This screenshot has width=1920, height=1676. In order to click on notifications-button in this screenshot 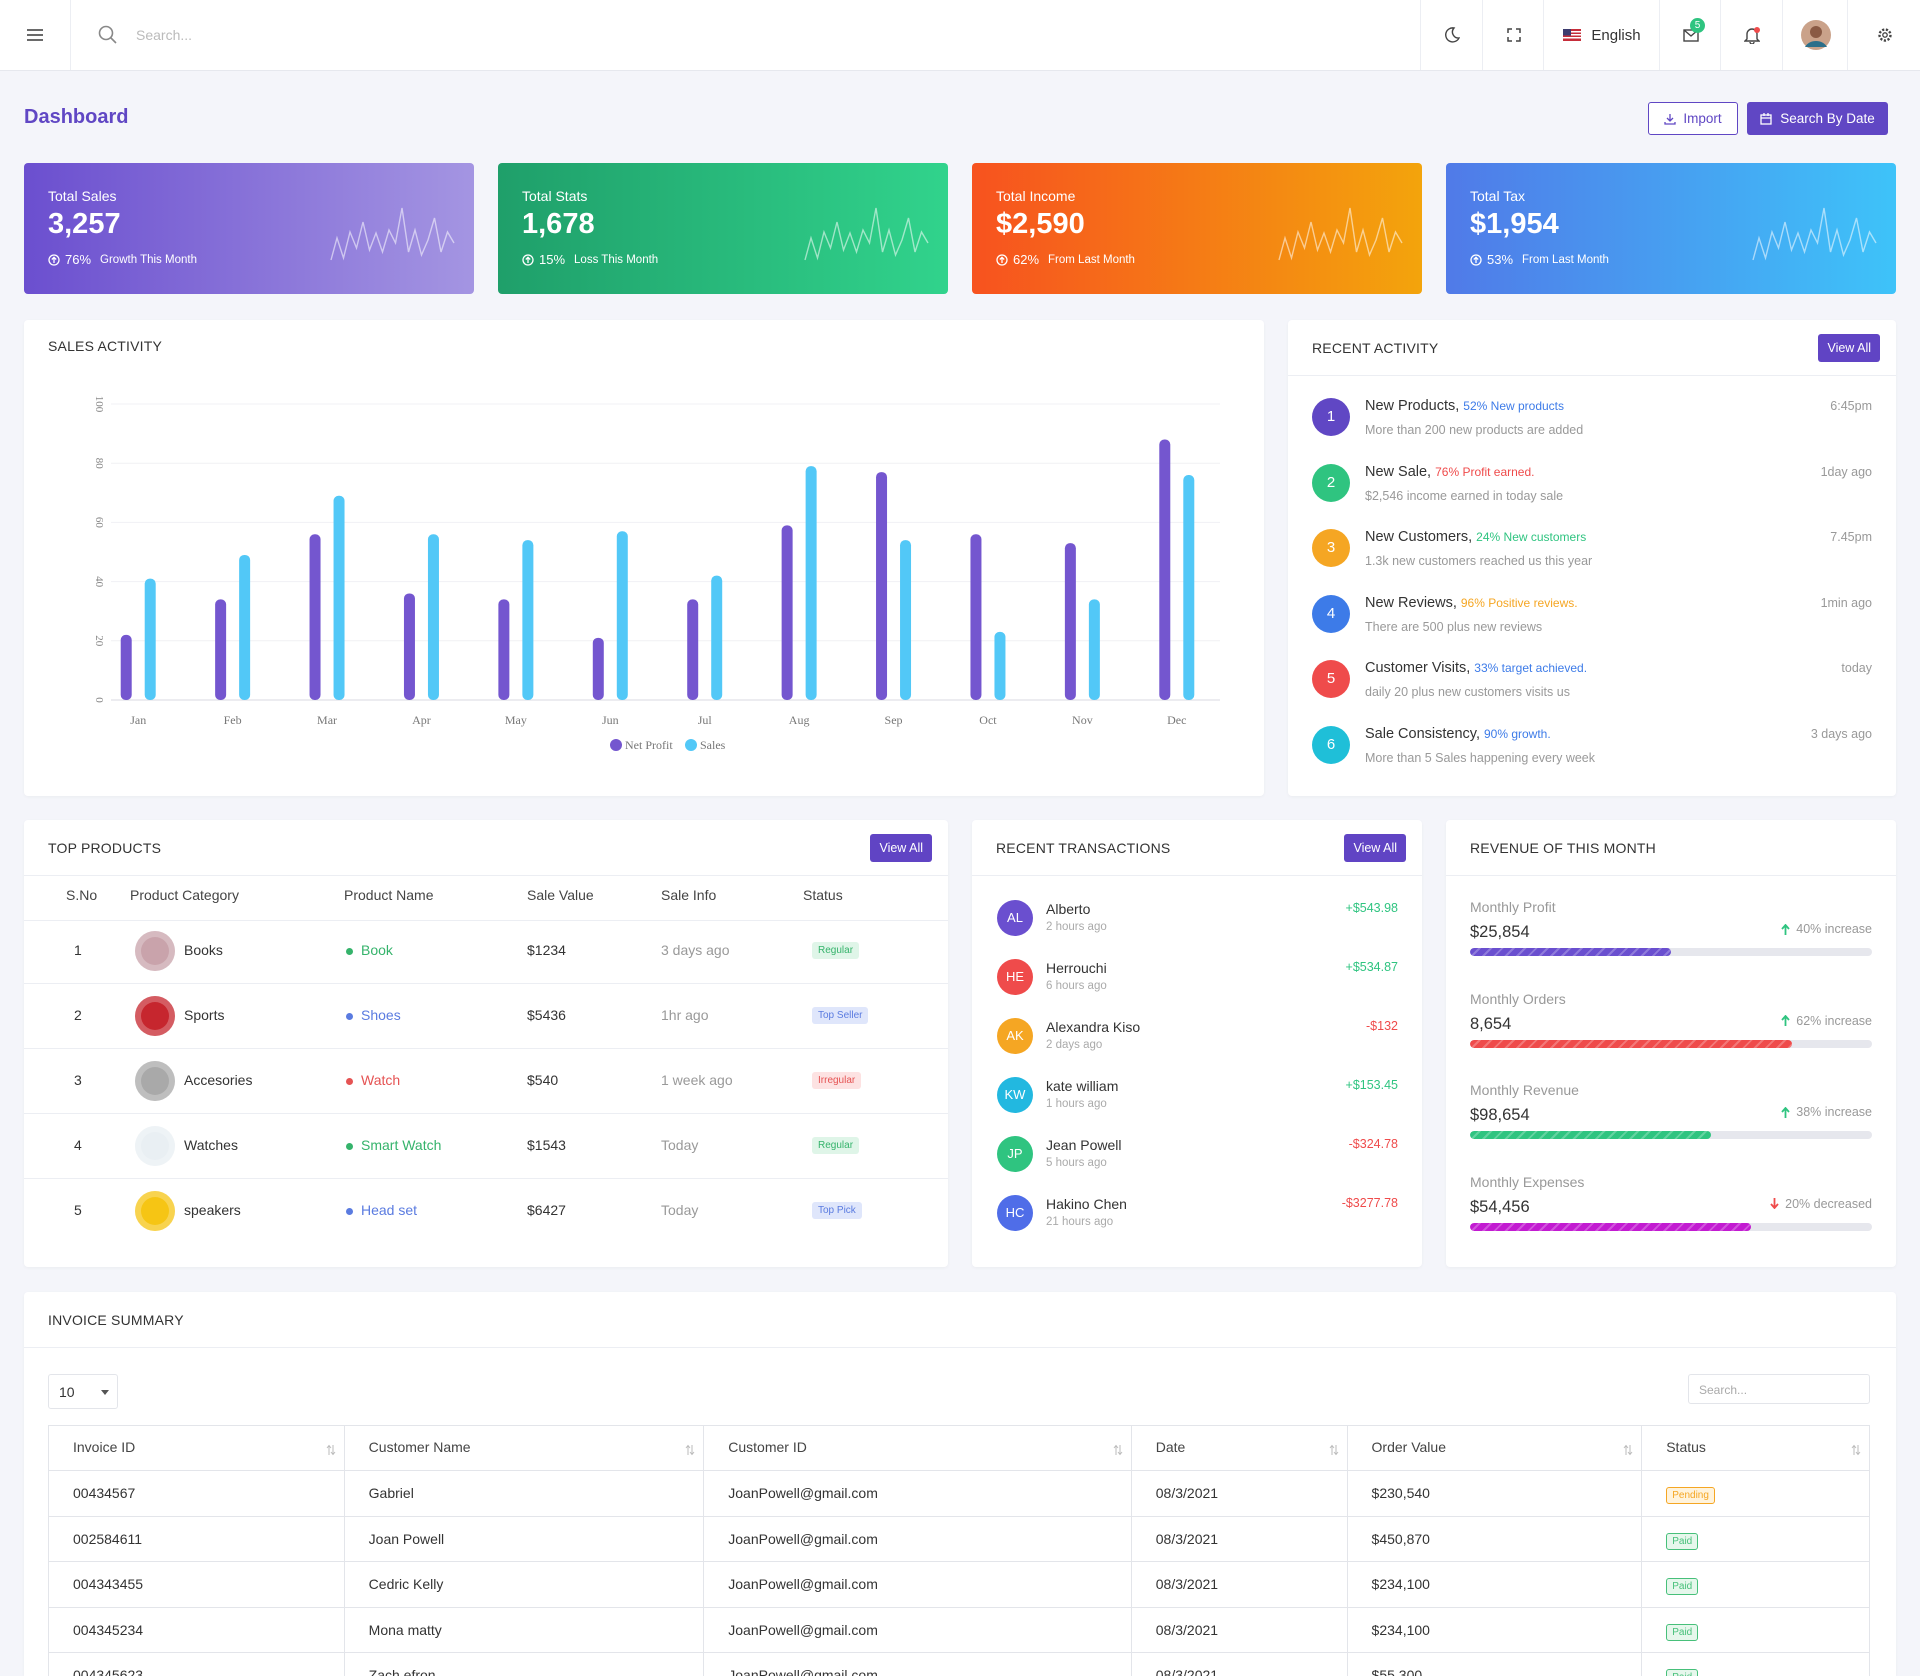, I will do `click(1751, 35)`.